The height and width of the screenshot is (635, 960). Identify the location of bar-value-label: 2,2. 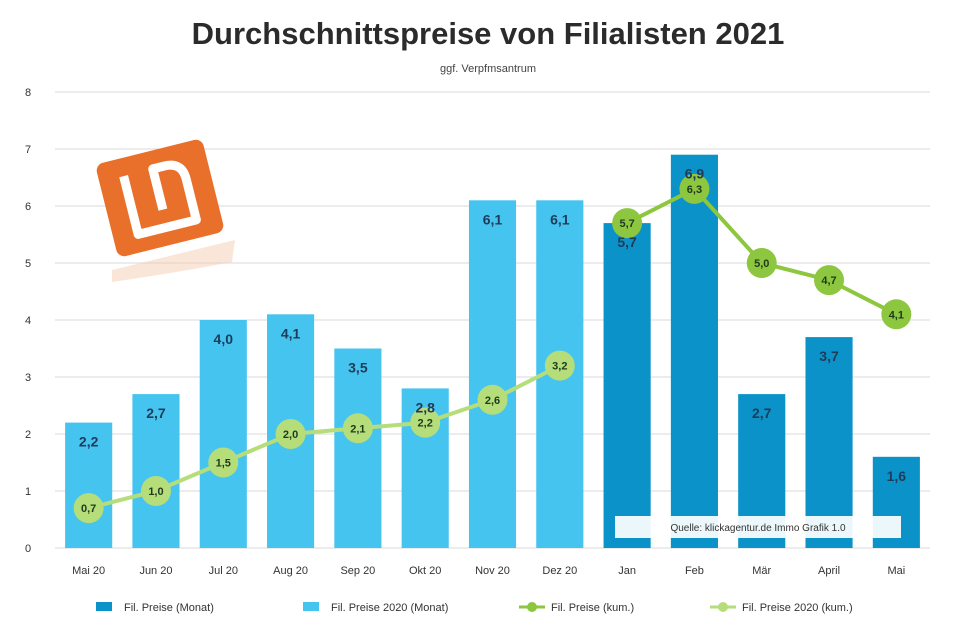
(89, 442).